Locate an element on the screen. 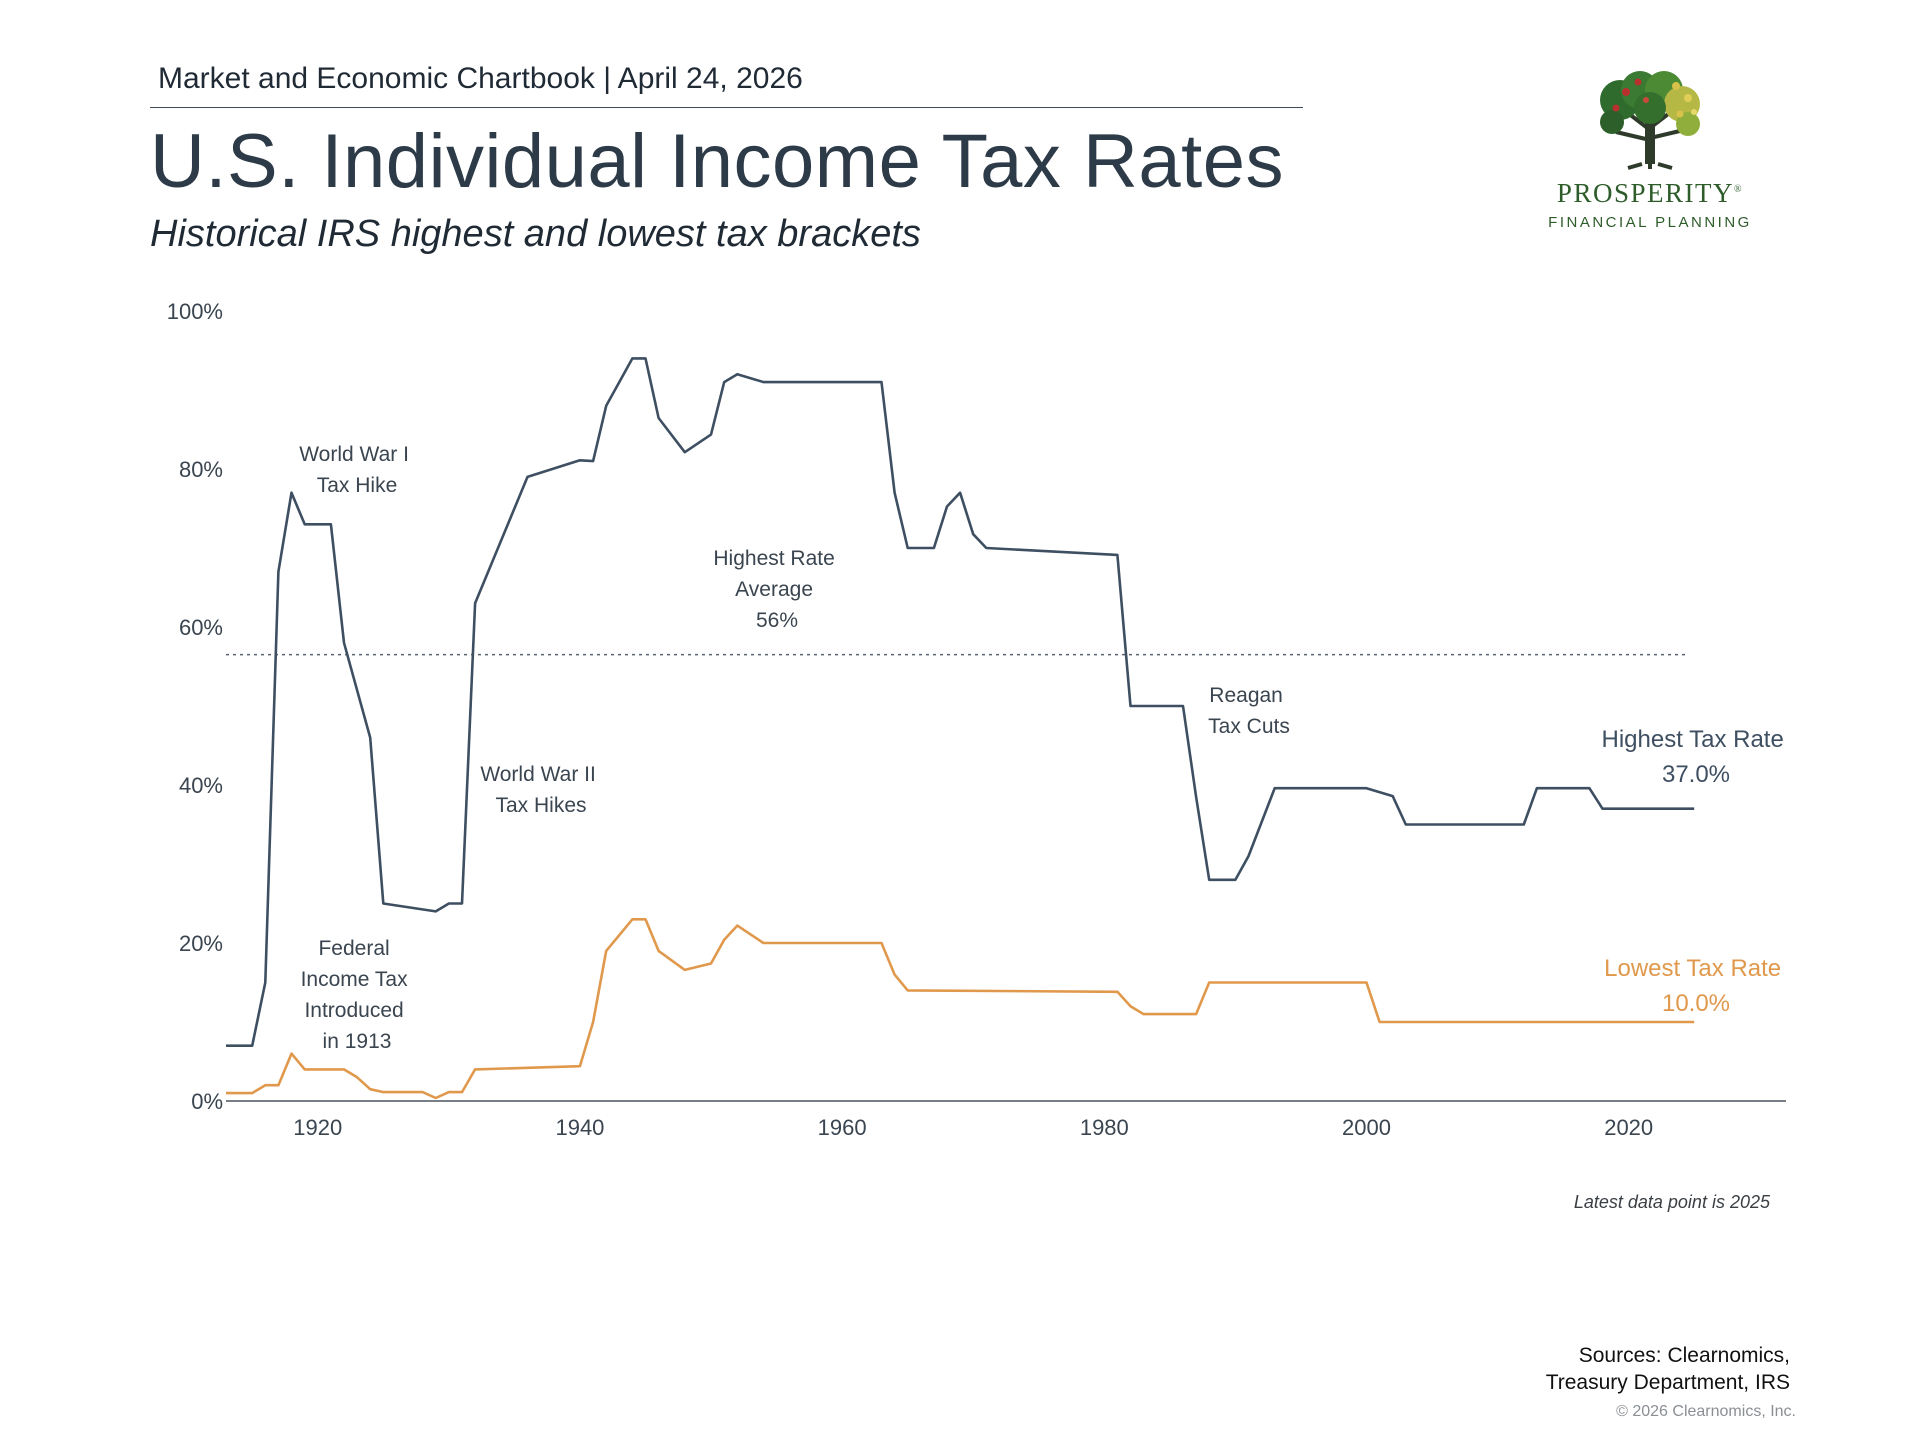  logo-name: PROSPERITY® is located at coordinates (1650, 193).